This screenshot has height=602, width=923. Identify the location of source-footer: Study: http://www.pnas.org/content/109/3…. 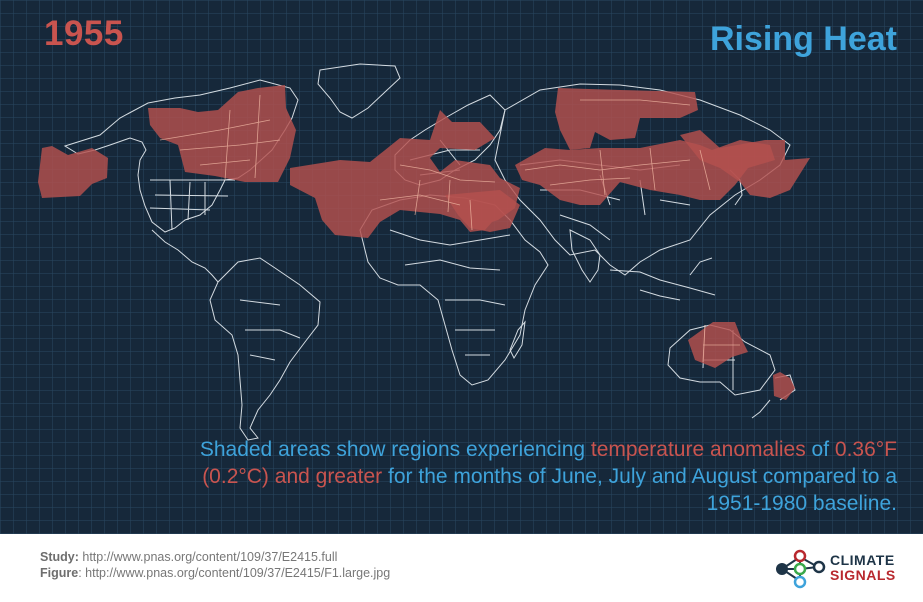
(215, 565).